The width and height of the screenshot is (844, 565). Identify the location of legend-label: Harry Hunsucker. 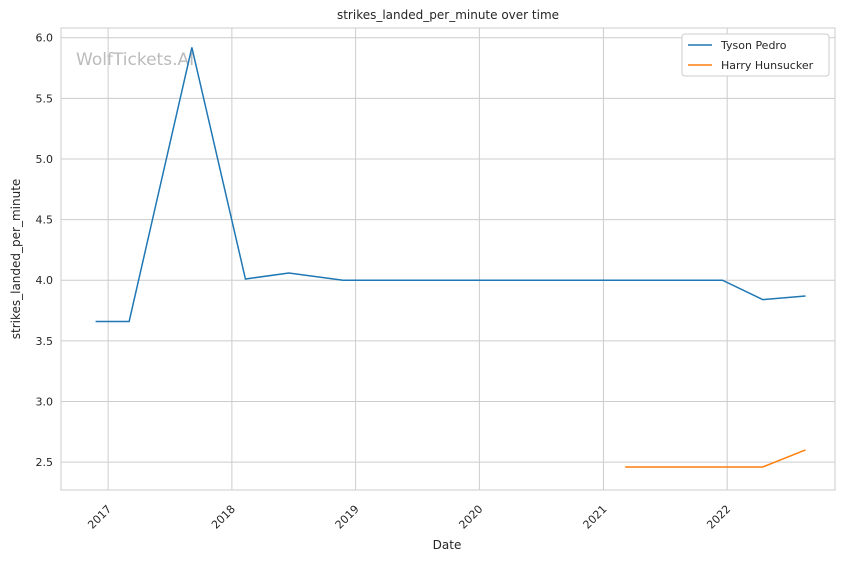
(767, 65).